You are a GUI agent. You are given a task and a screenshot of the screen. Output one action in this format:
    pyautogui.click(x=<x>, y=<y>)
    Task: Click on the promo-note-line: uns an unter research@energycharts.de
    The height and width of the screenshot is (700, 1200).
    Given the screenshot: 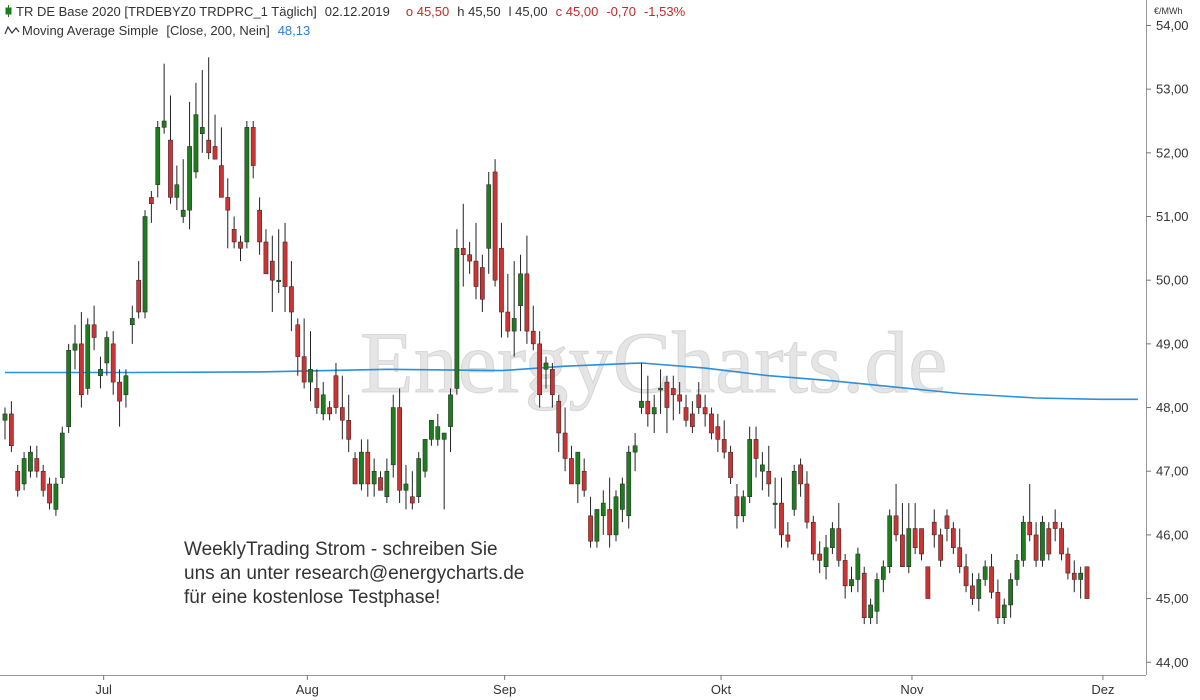 What is the action you would take?
    pyautogui.click(x=354, y=573)
    